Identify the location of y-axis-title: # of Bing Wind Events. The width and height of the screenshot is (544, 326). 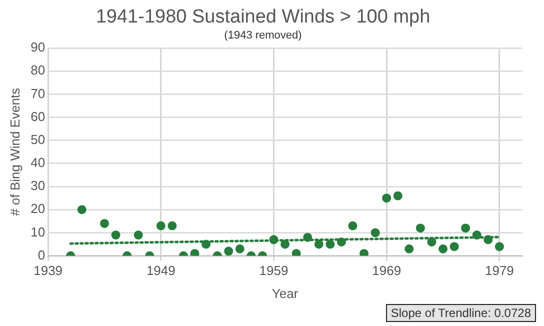
(14, 151).